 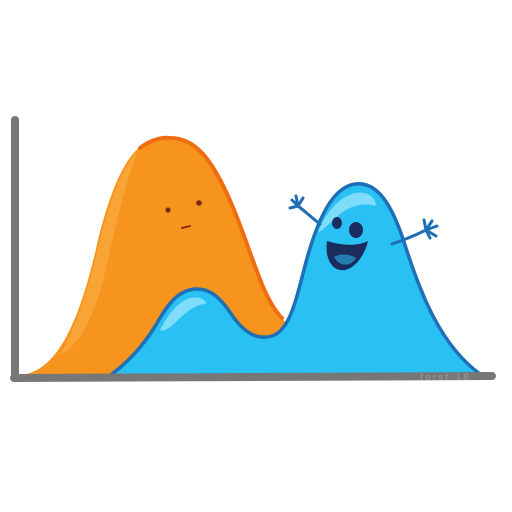 I want to click on orange-hump-edge, so click(x=211, y=227).